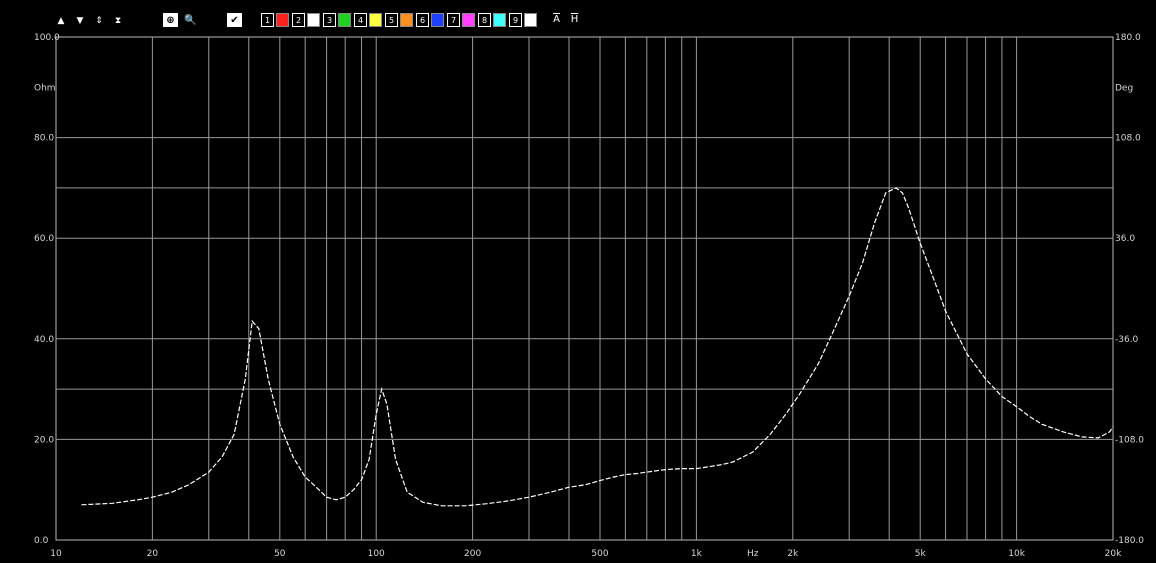  Describe the element at coordinates (391, 20) in the screenshot. I see `curve-5-toggle: 5` at that location.